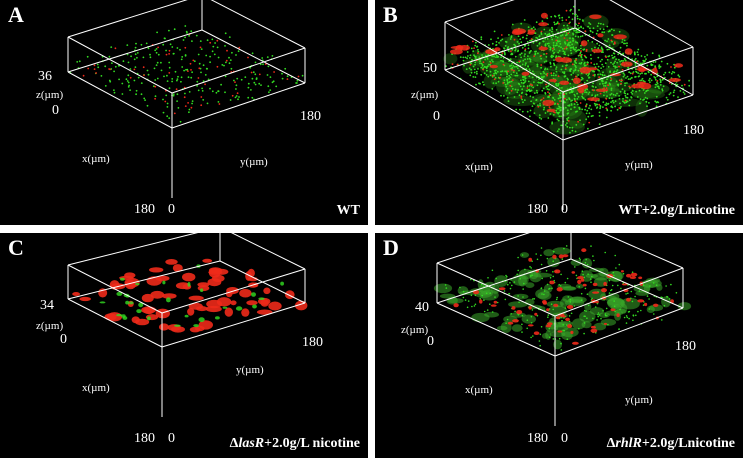  I want to click on green-cell-cluster, so click(196, 326).